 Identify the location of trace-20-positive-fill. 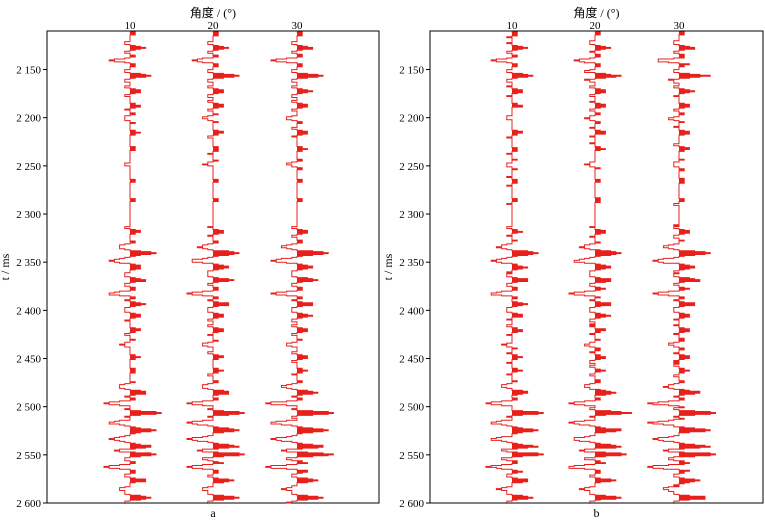
(229, 266).